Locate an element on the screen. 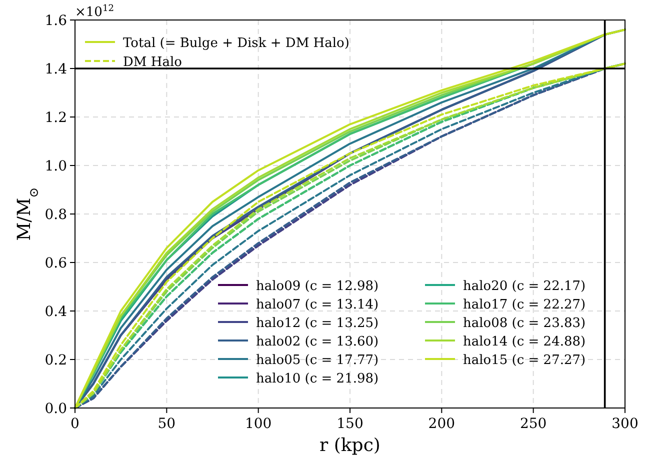 The height and width of the screenshot is (463, 662). legend-label: halo15 (c = 27.27) is located at coordinates (524, 360).